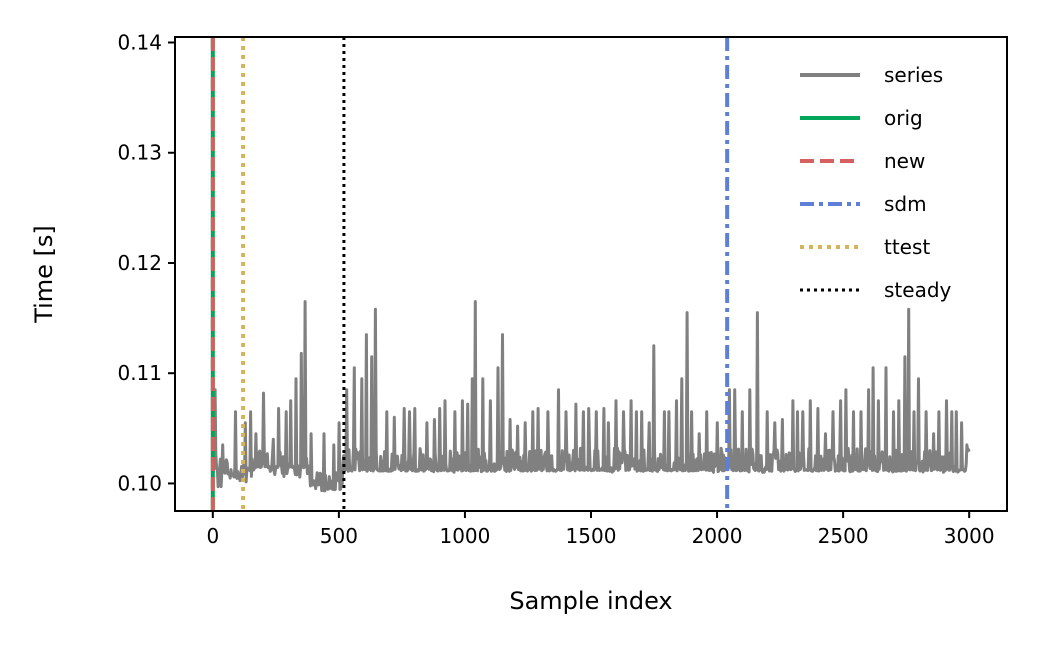 This screenshot has height=648, width=1037. I want to click on x-tick-label: 3000, so click(969, 536).